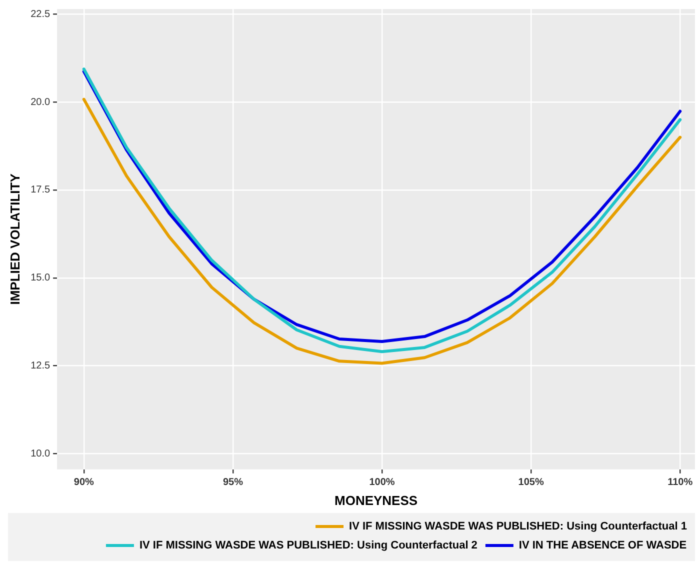  Describe the element at coordinates (40, 102) in the screenshot. I see `y-tick-label: 20.0` at that location.